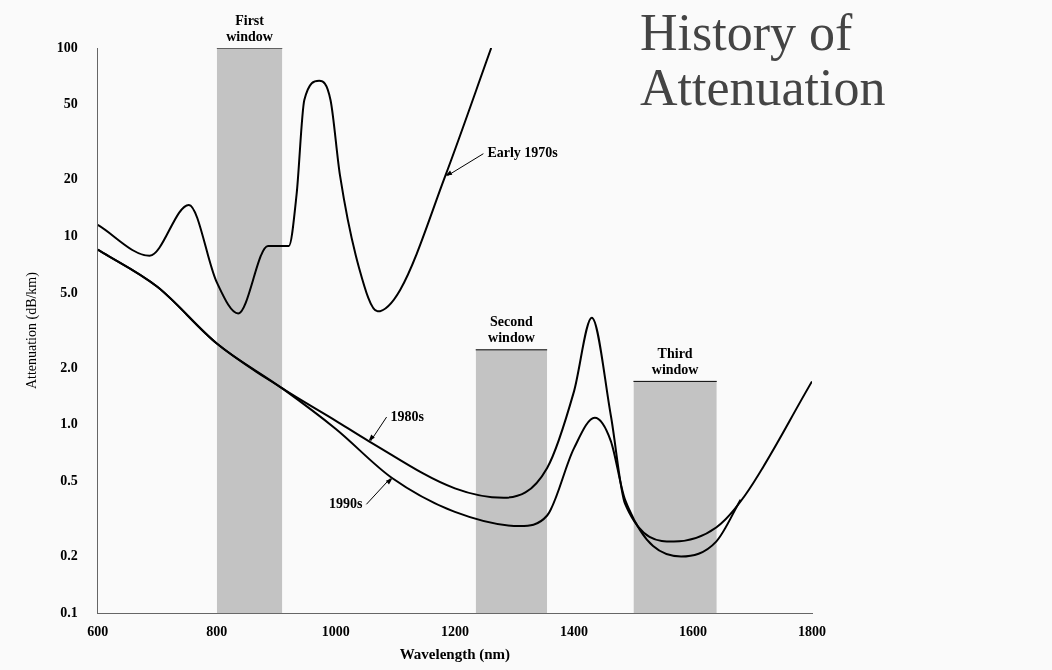  Describe the element at coordinates (454, 632) in the screenshot. I see `x-tick-label: 1200` at that location.